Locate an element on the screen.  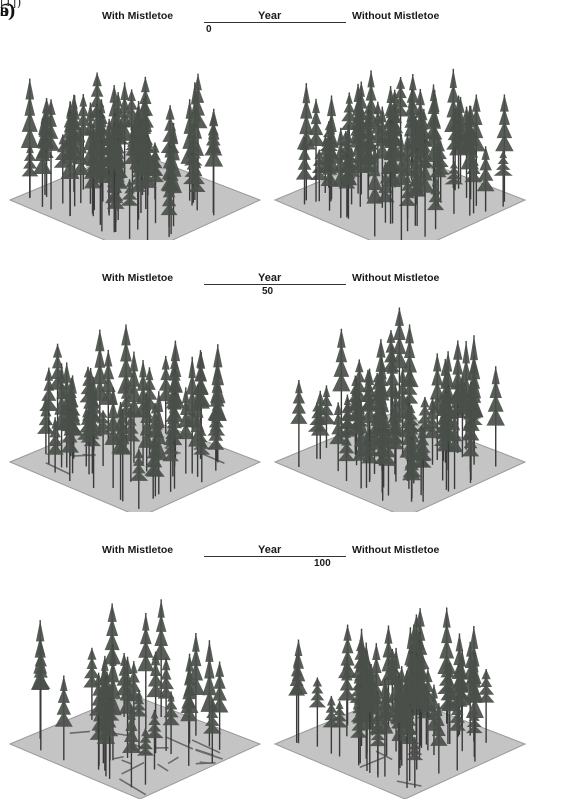
year-label: Year is located at coordinates (270, 16).